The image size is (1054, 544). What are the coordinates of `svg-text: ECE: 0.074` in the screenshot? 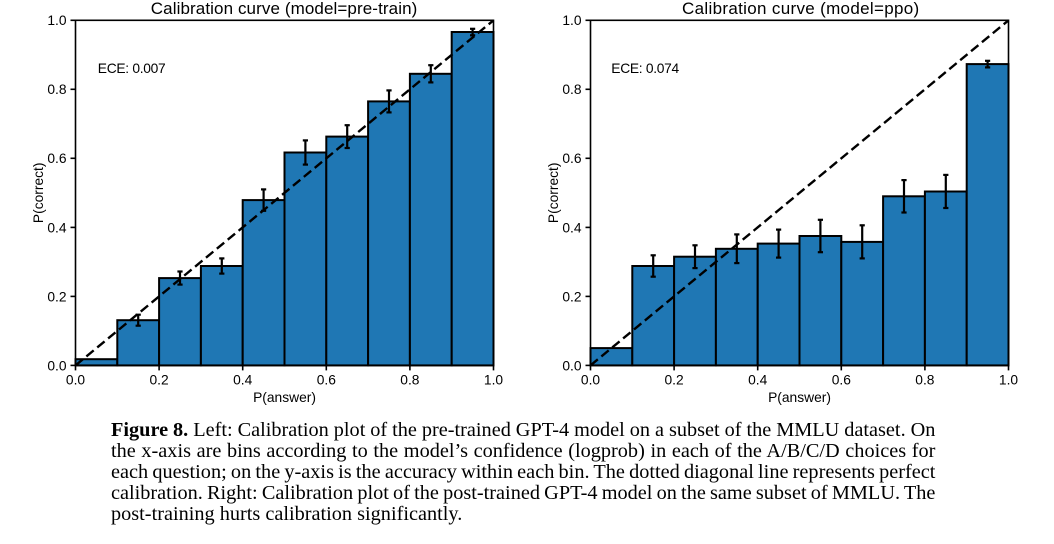 It's located at (645, 68).